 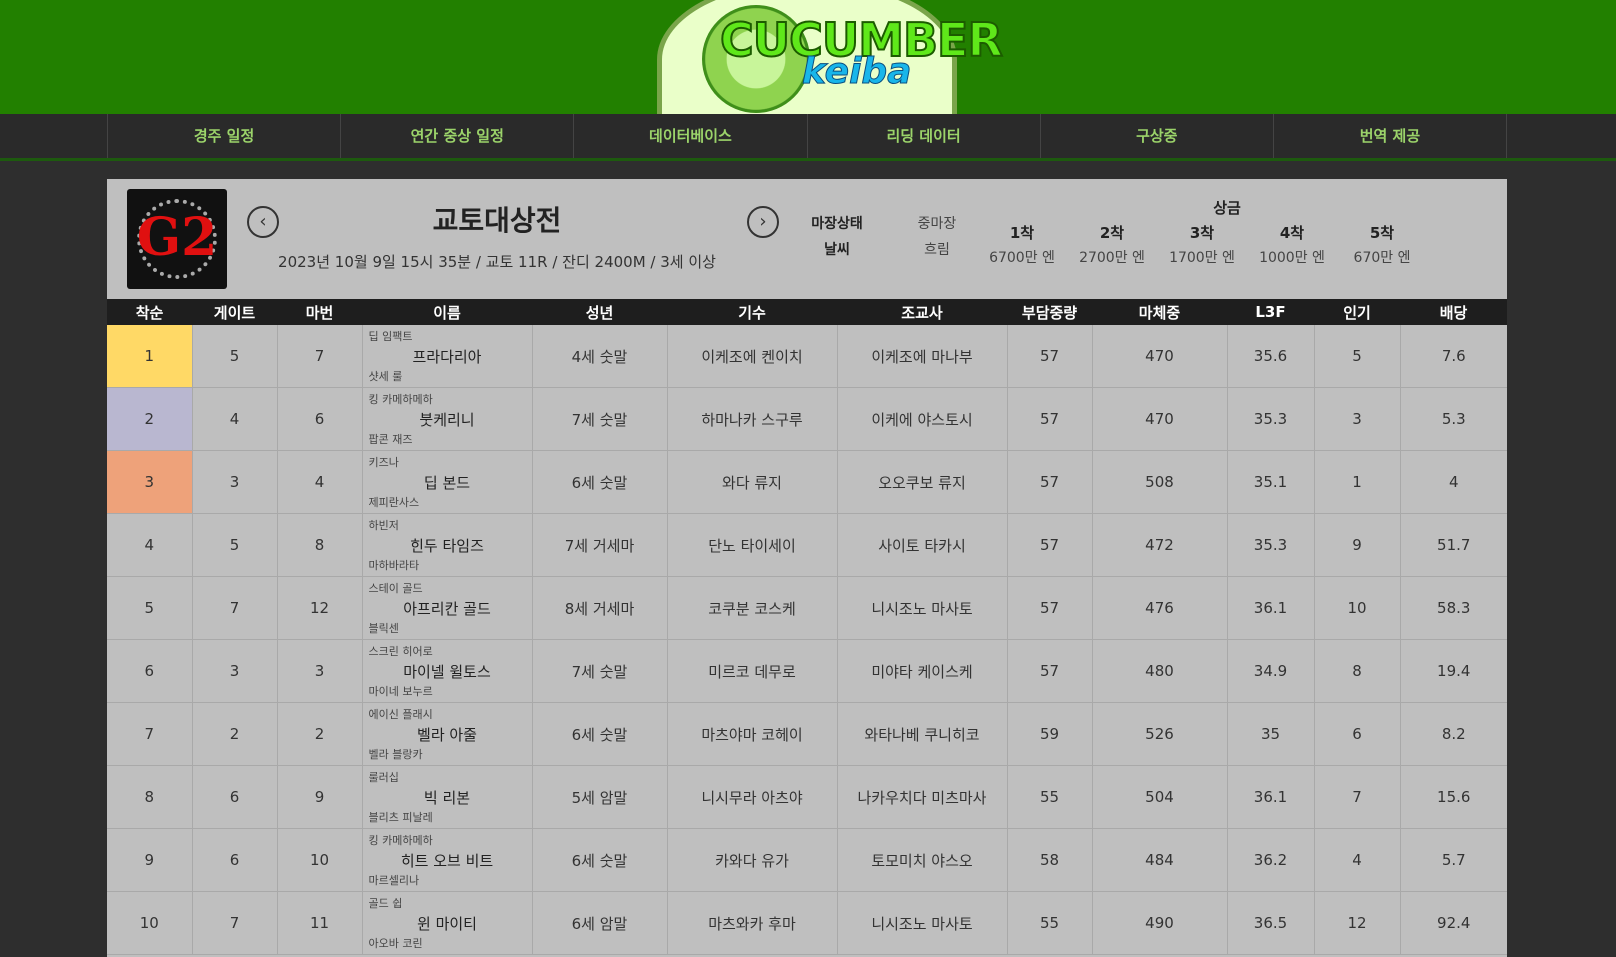 What do you see at coordinates (922, 734) in the screenshot?
I see `cell-trainer: 와타나베 쿠니히코` at bounding box center [922, 734].